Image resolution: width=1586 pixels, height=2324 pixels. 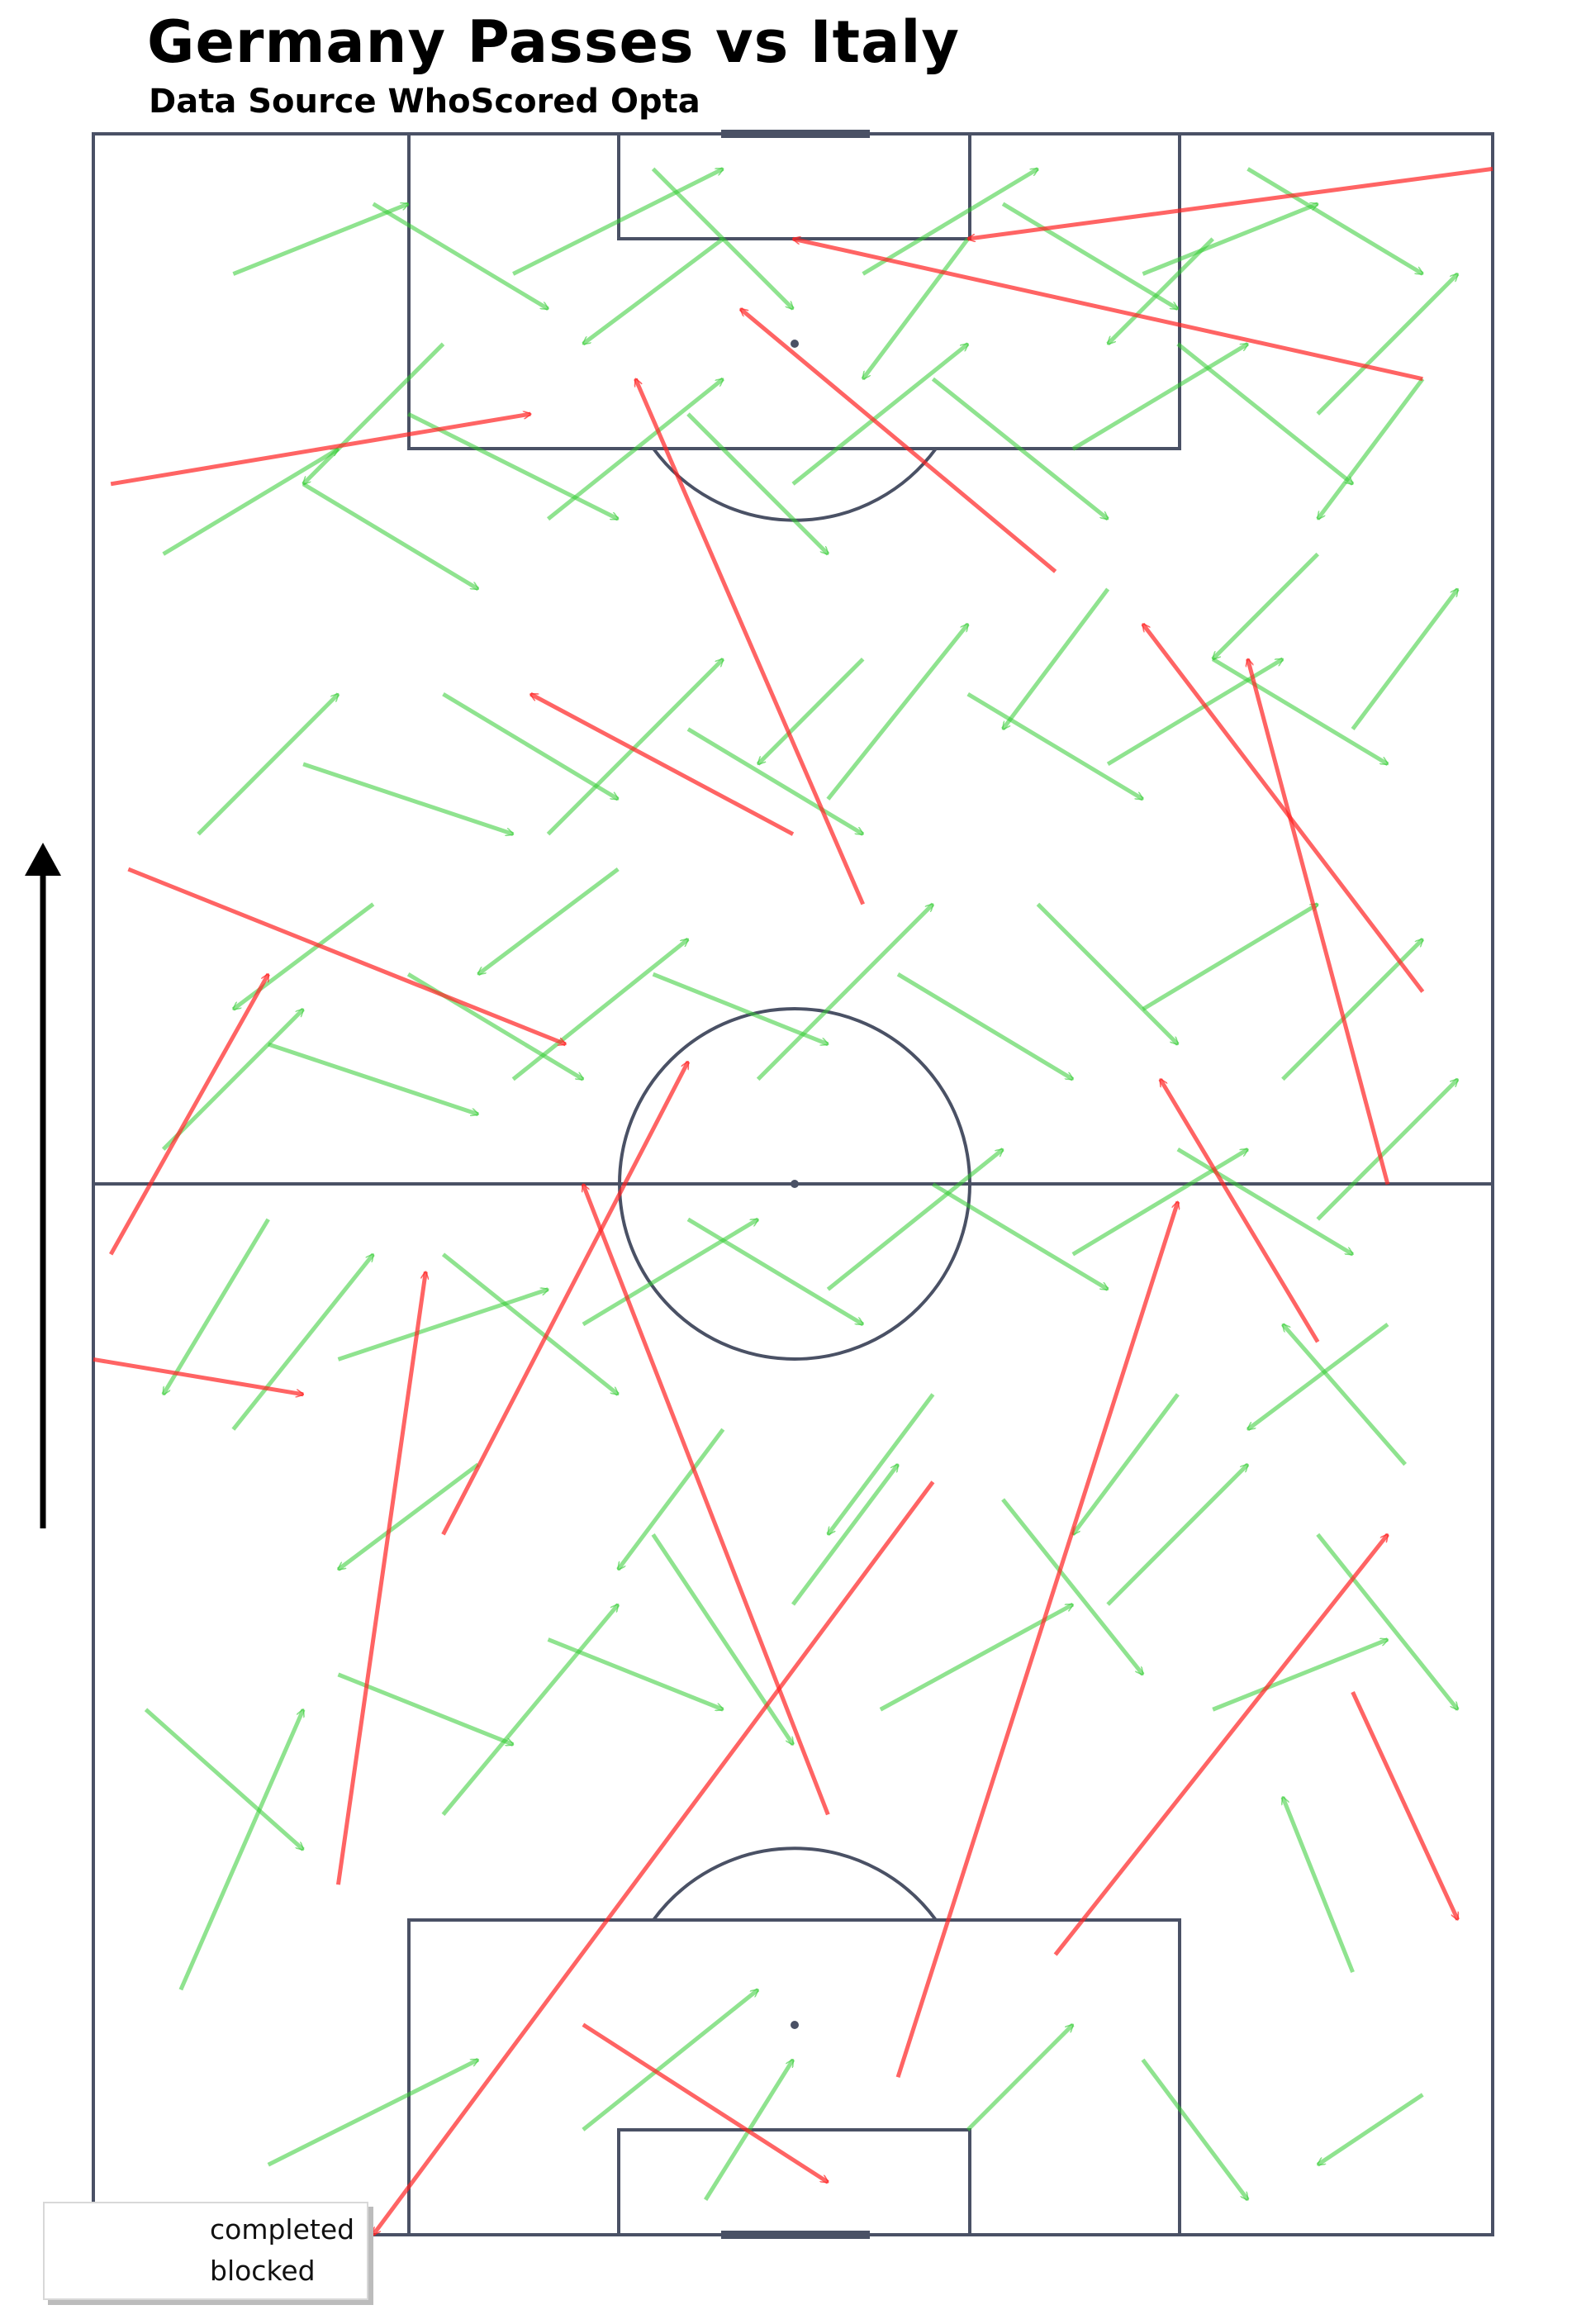 I want to click on bottom-penalty-arc, so click(x=795, y=1884).